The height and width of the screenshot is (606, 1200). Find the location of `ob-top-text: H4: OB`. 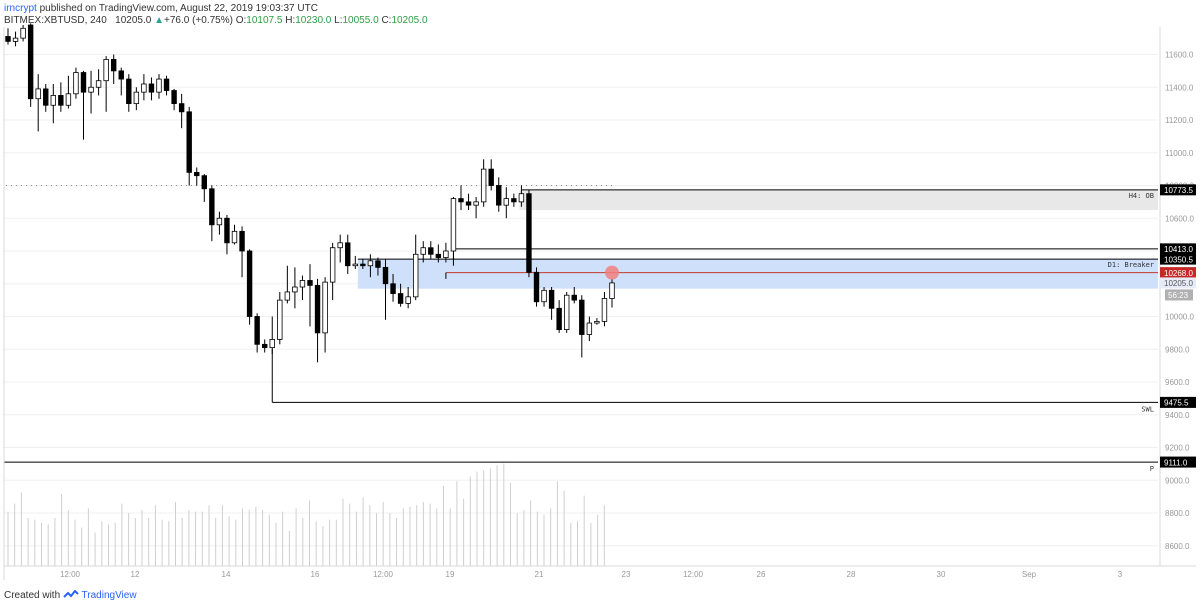

ob-top-text: H4: OB is located at coordinates (1141, 196).